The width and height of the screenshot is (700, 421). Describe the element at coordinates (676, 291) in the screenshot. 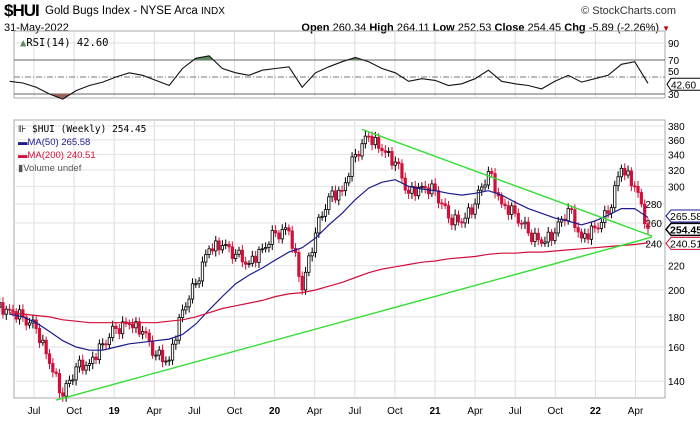

I see `price-tick-label: 200` at that location.